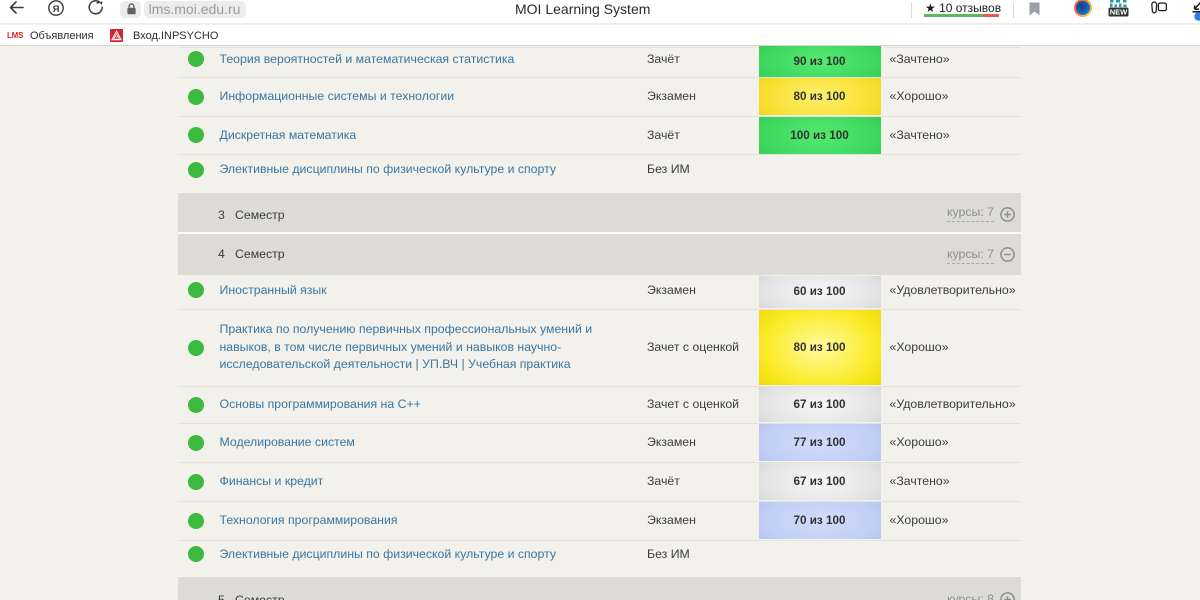 The width and height of the screenshot is (1200, 600). What do you see at coordinates (56, 9) in the screenshot?
I see `svg-text: Я` at bounding box center [56, 9].